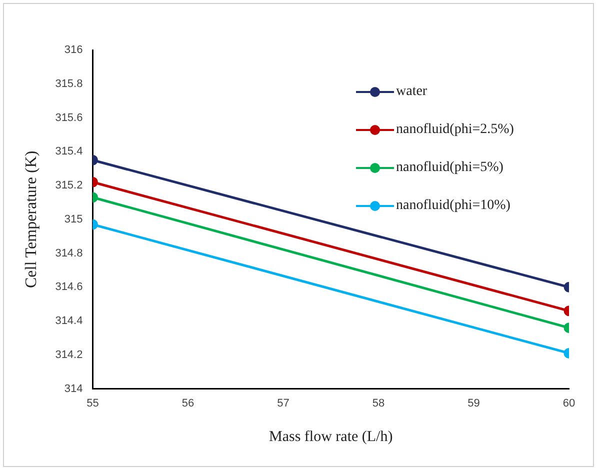 The height and width of the screenshot is (470, 597). What do you see at coordinates (450, 168) in the screenshot?
I see `legend-label: nanofluid(phi=5%)` at bounding box center [450, 168].